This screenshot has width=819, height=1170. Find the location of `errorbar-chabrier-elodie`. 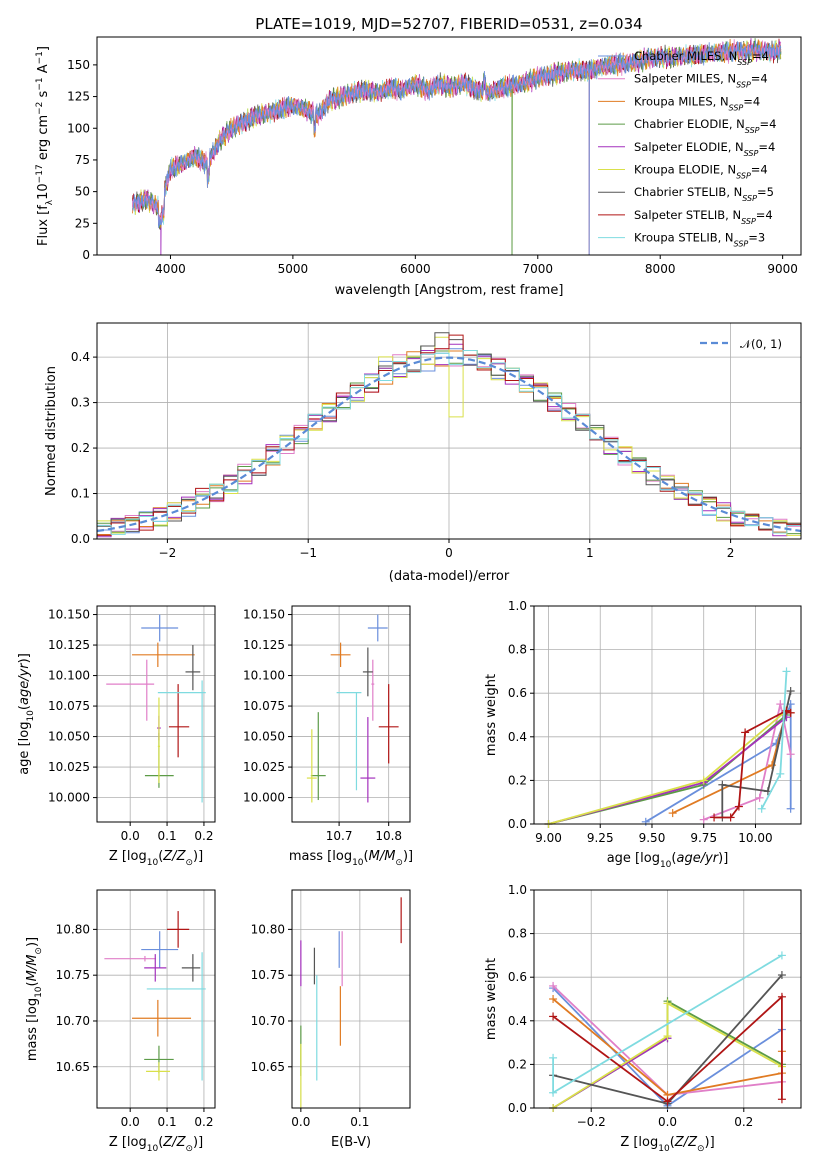

errorbar-chabrier-elodie is located at coordinates (318, 756).